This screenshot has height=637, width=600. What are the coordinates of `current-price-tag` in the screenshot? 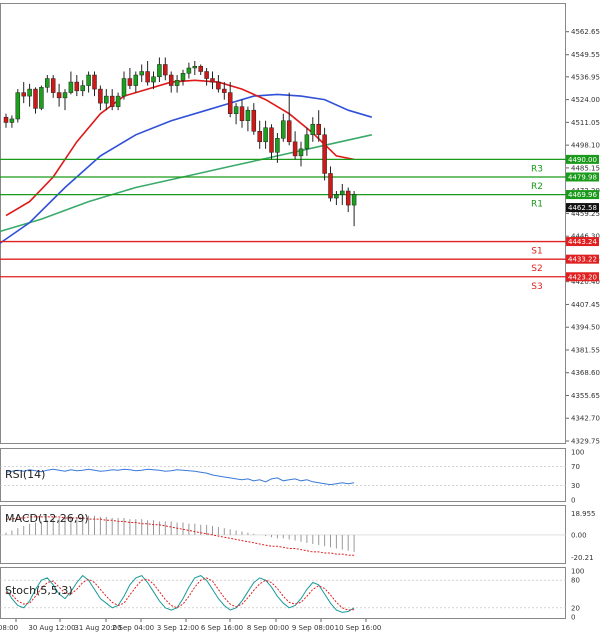 It's located at (582, 208).